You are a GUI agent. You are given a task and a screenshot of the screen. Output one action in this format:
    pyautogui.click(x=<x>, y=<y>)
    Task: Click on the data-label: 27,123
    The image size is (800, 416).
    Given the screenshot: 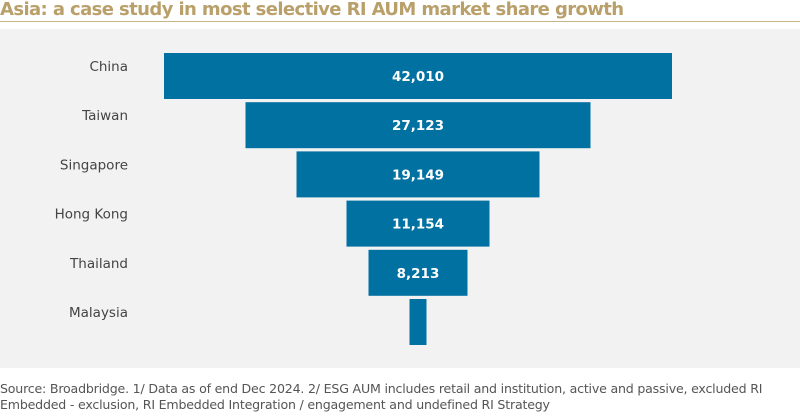 What is the action you would take?
    pyautogui.click(x=418, y=126)
    